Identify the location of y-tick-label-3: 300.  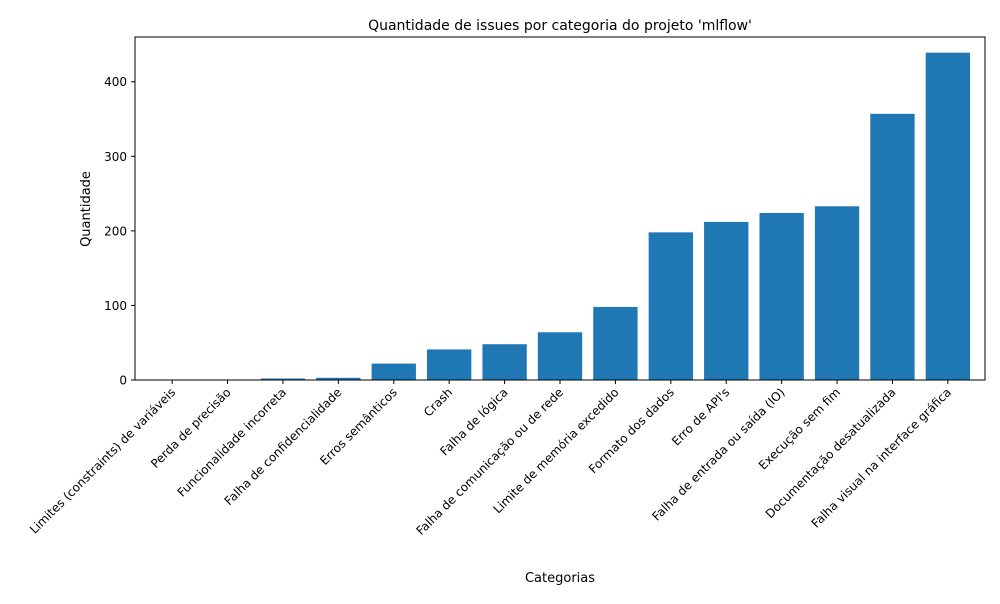
(115, 157).